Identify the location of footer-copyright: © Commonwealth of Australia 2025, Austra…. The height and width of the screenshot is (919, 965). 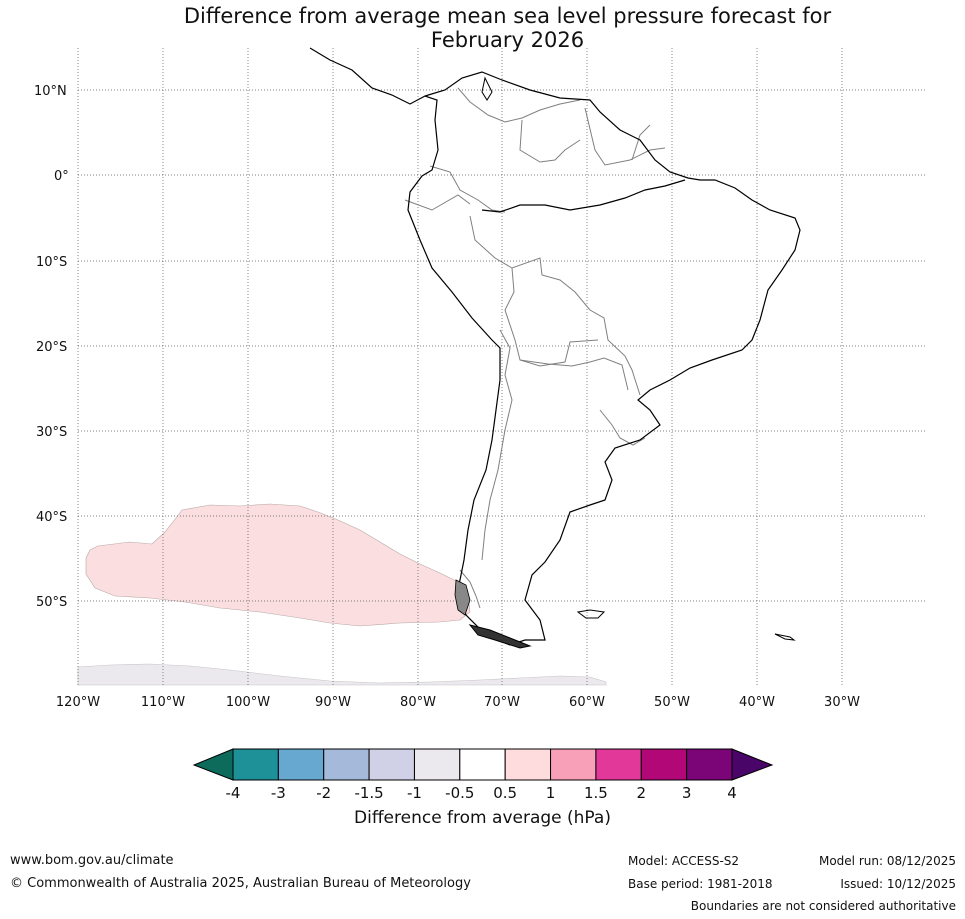
(240, 883).